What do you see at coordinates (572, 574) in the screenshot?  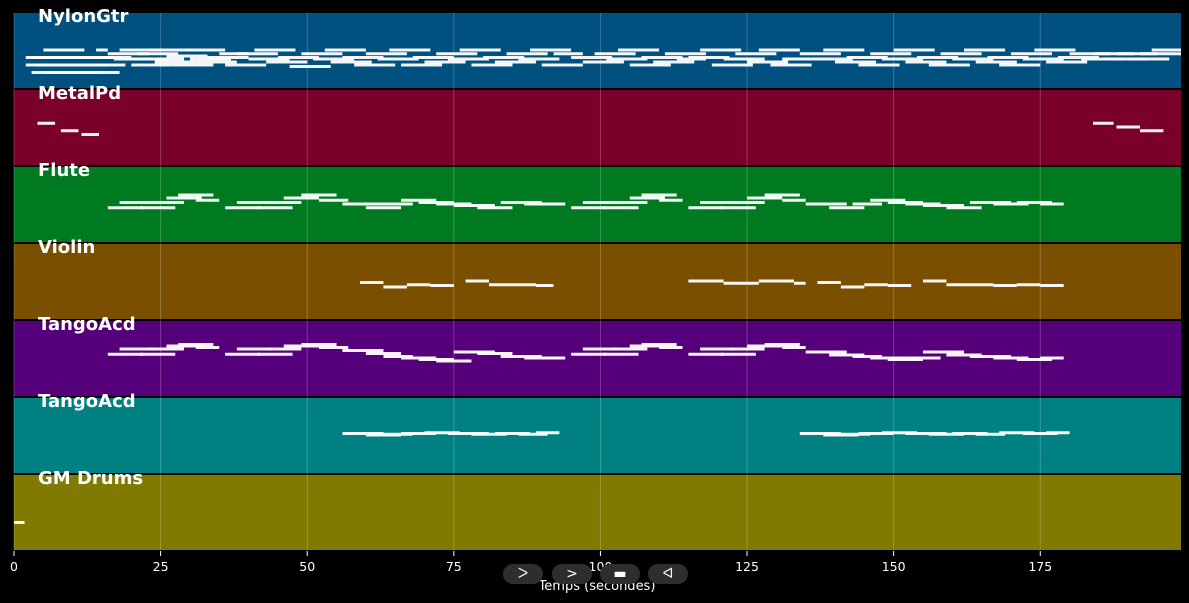 I see `forward-button: >` at bounding box center [572, 574].